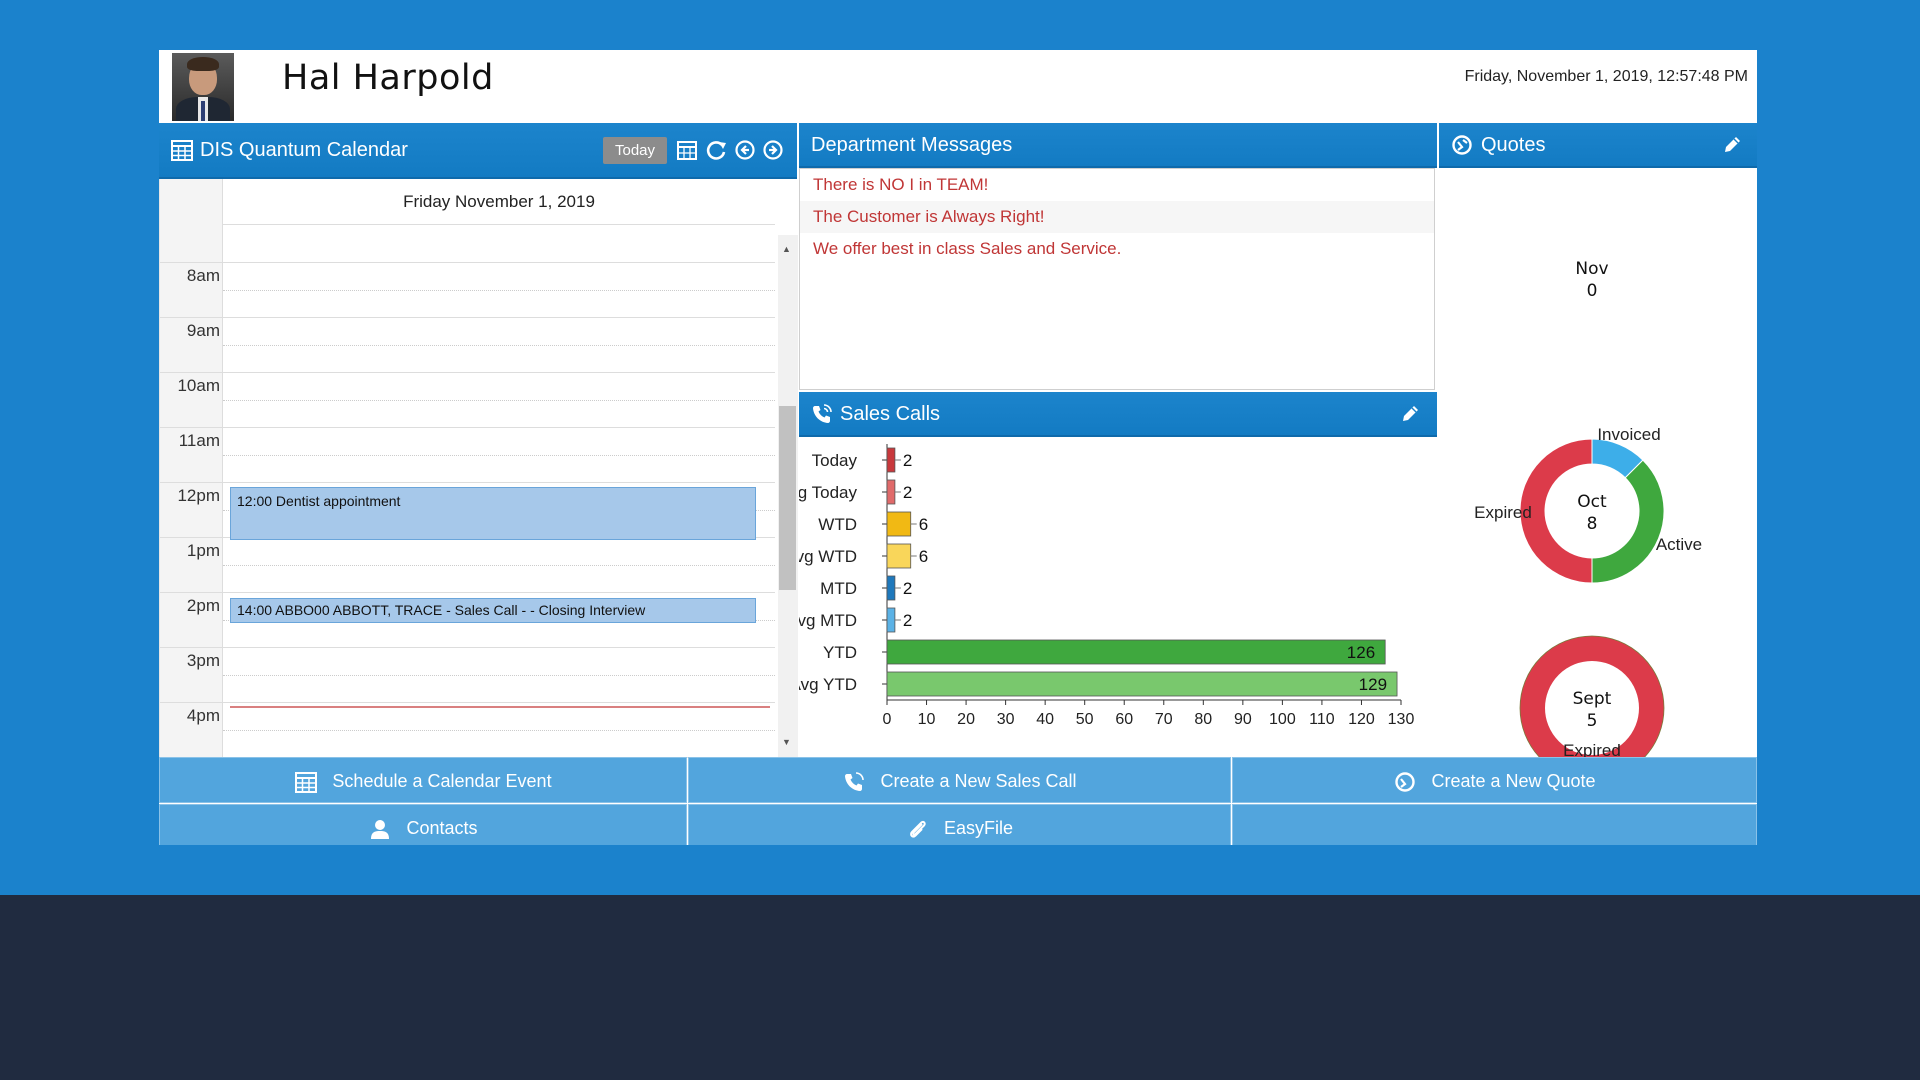  What do you see at coordinates (1592, 524) in the screenshot?
I see `donut-center-value: 8` at bounding box center [1592, 524].